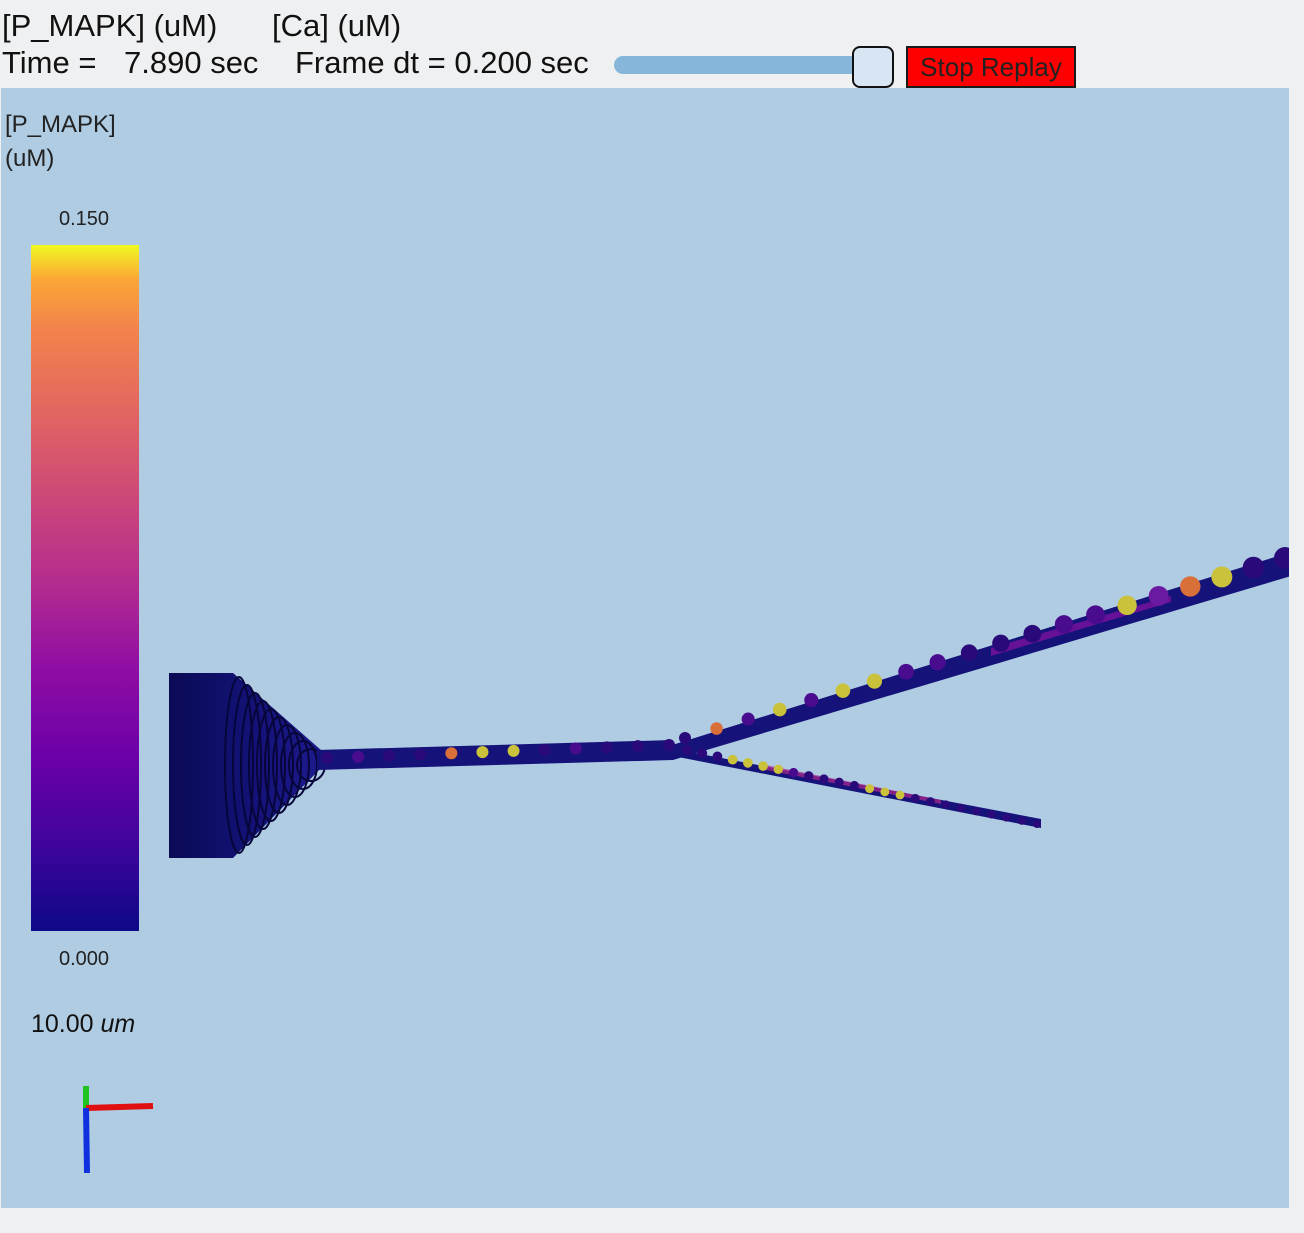 Image resolution: width=1304 pixels, height=1233 pixels. What do you see at coordinates (85, 588) in the screenshot?
I see `colorbar` at bounding box center [85, 588].